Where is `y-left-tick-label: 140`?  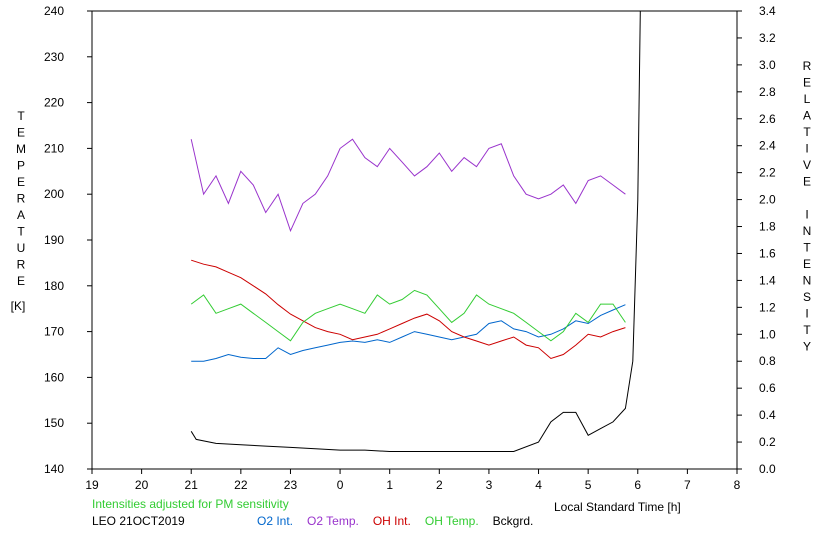
y-left-tick-label: 140 is located at coordinates (54, 469).